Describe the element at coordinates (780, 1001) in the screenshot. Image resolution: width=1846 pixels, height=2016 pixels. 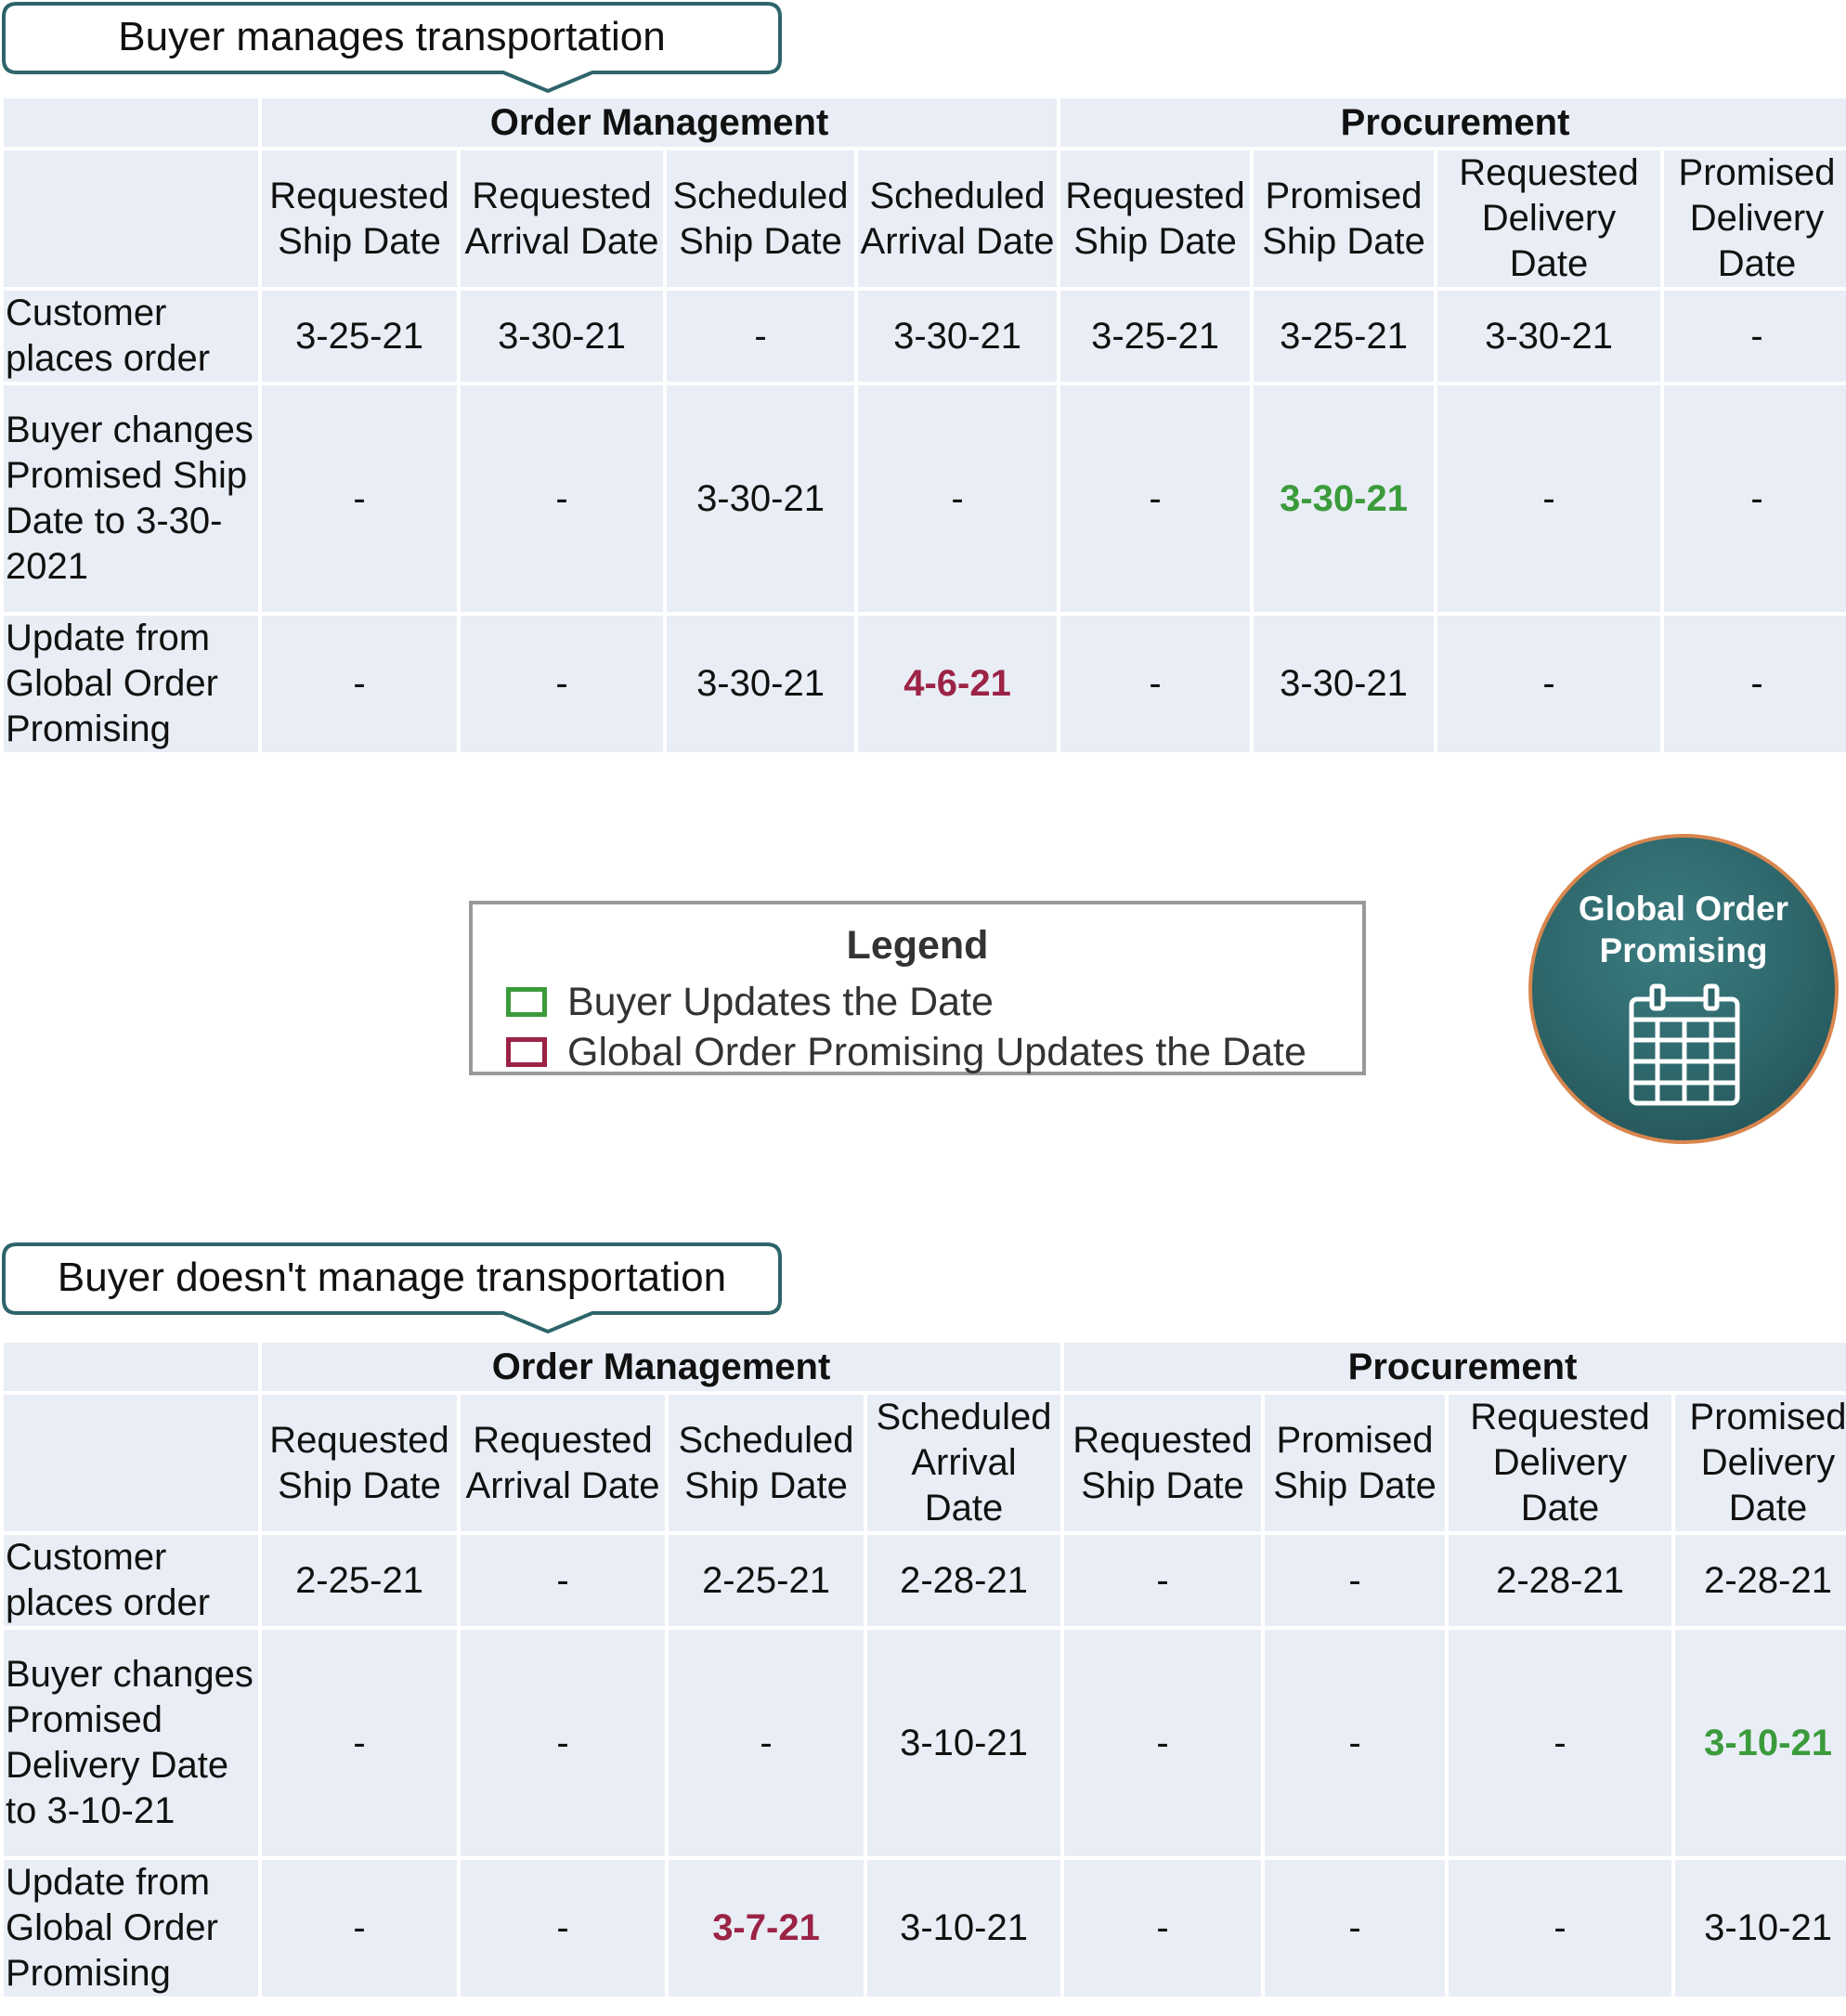
I see `legend-label: Buyer Updates the Date` at that location.